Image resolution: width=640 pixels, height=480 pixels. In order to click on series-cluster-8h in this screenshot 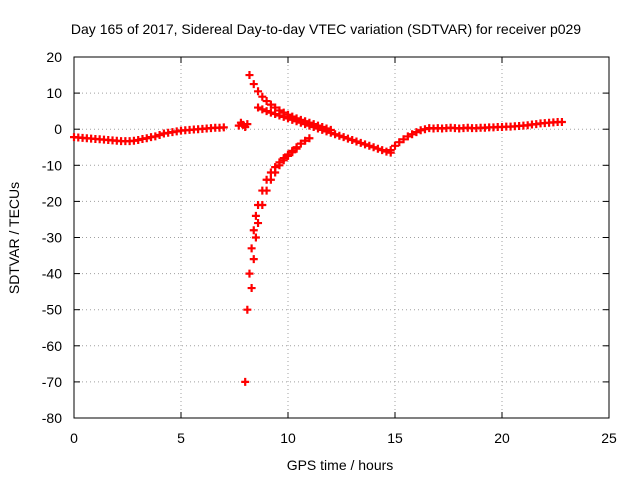, I will do `click(243, 125)`.